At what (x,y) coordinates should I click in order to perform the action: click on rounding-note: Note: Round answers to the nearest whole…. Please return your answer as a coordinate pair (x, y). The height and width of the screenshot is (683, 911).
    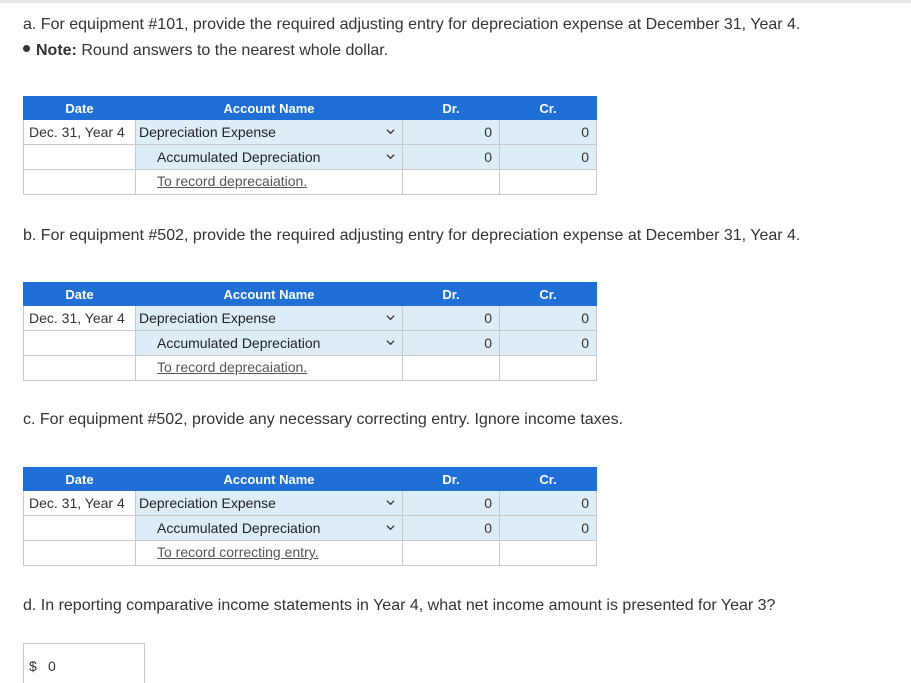
    Looking at the image, I should click on (205, 51).